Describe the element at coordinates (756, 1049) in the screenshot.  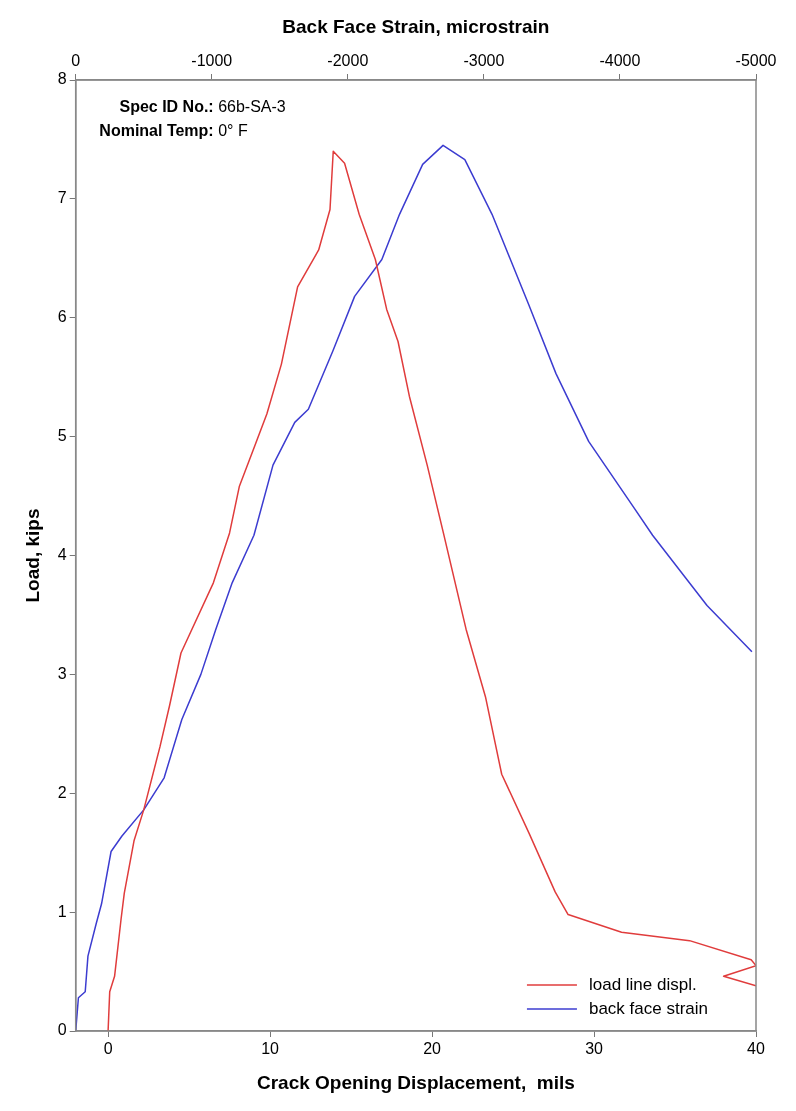
I see `x-tick-label: 40` at that location.